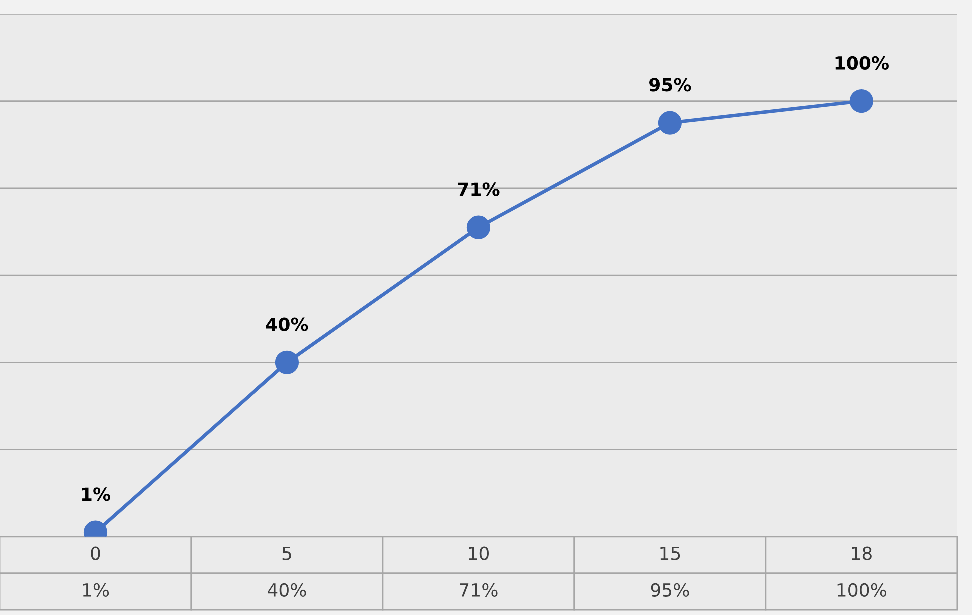 Image resolution: width=972 pixels, height=615 pixels. Describe the element at coordinates (479, 189) in the screenshot. I see `text: 71%` at that location.